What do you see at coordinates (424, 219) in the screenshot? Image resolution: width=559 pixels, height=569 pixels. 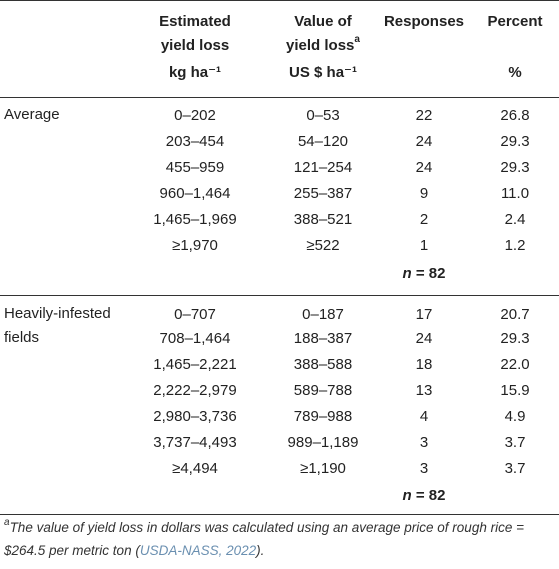 I see `table-row-cell: 2` at bounding box center [424, 219].